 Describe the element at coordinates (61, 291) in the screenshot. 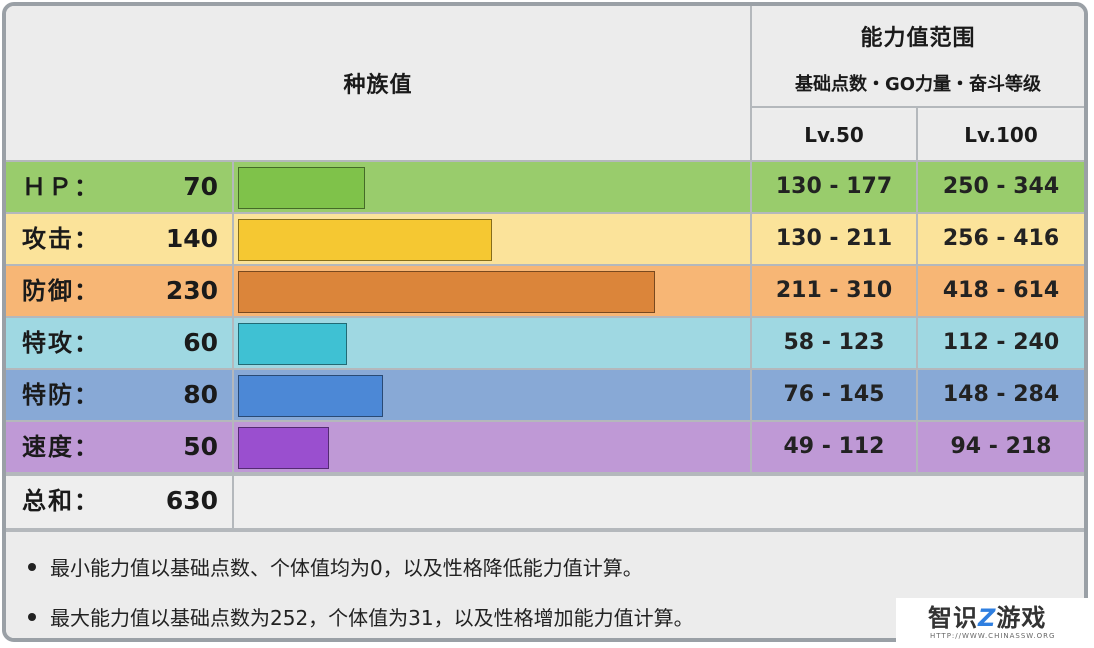

I see `stat-name: 防御：` at that location.